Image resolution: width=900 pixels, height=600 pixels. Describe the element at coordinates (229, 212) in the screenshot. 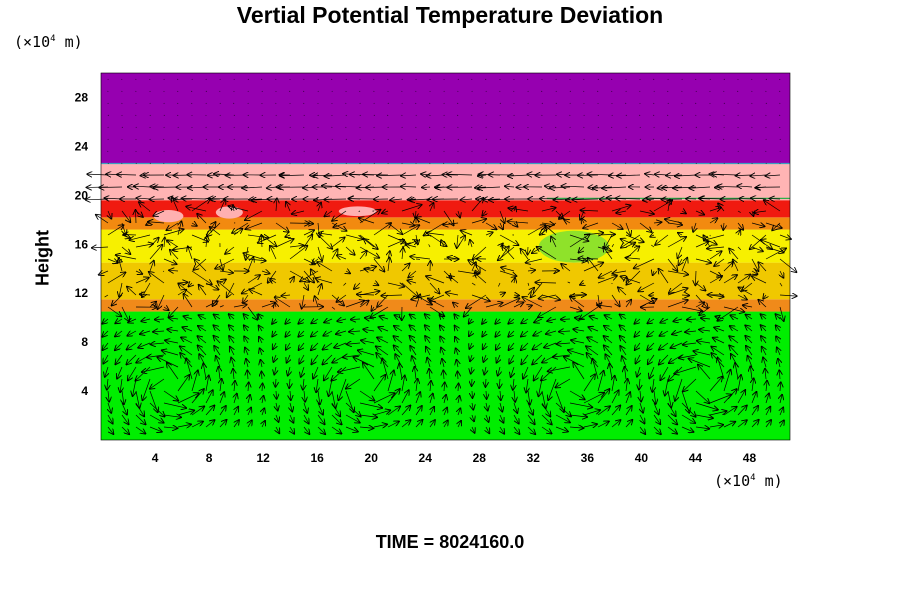

I see `pink-patch` at that location.